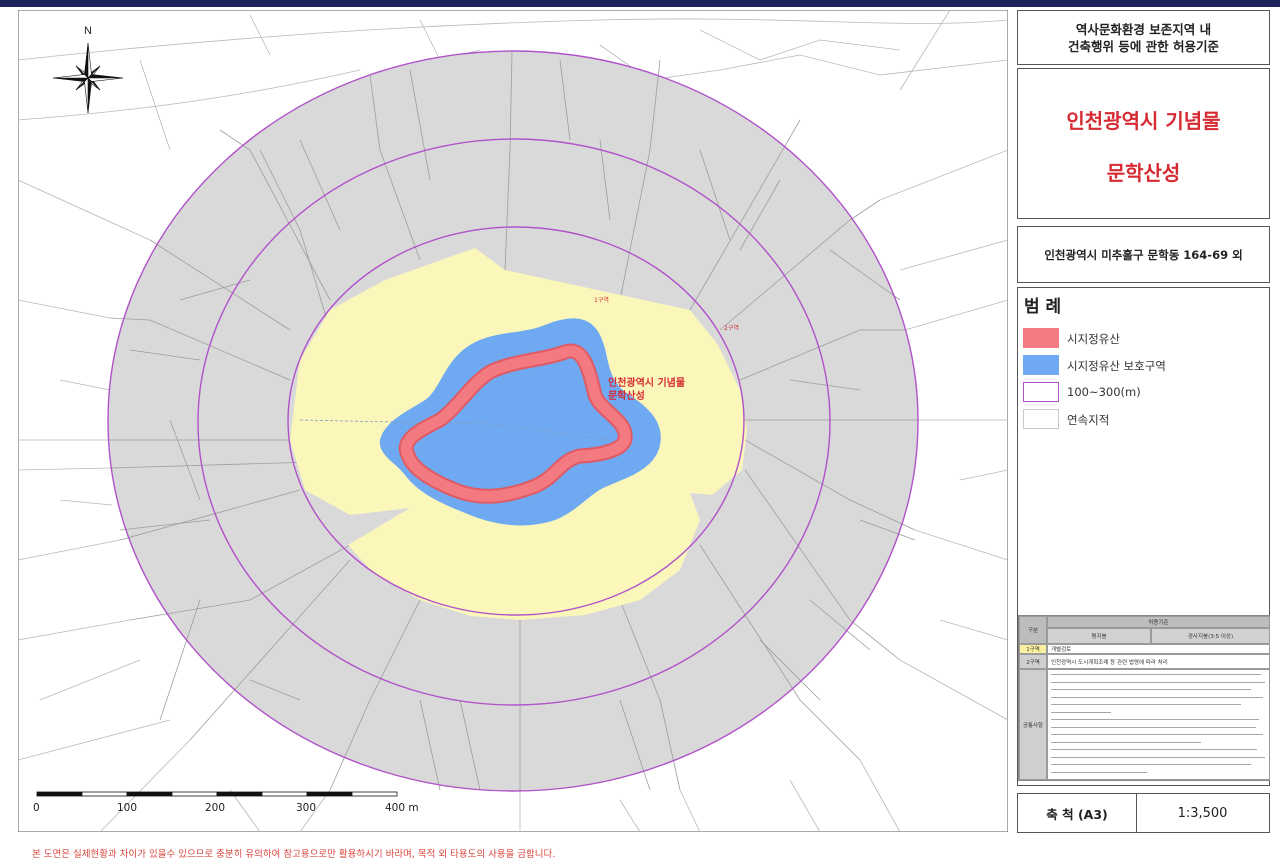  Describe the element at coordinates (36, 808) in the screenshot. I see `scalebar-tick-0: 0` at that location.